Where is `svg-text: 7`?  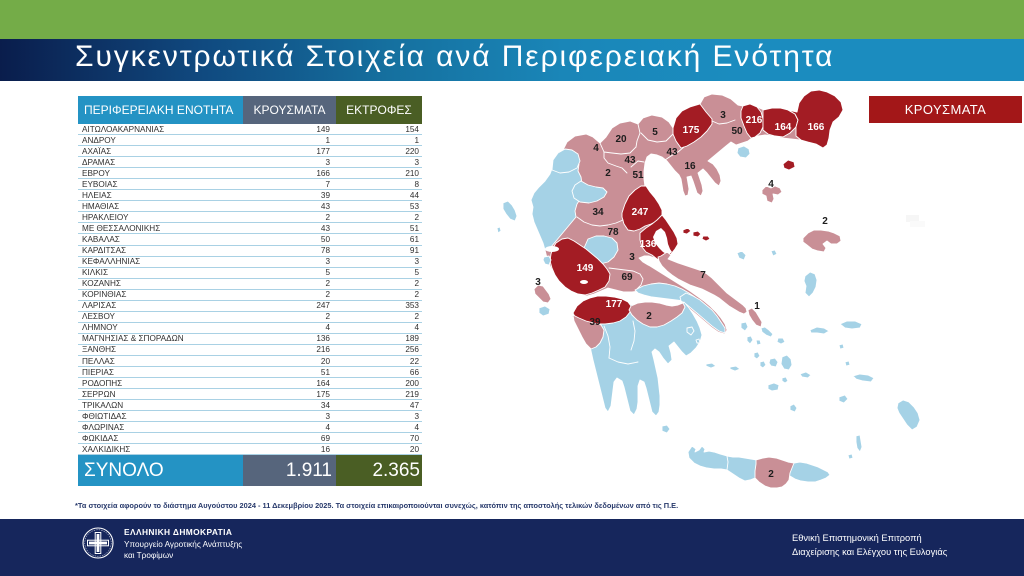 svg-text: 7 is located at coordinates (703, 275).